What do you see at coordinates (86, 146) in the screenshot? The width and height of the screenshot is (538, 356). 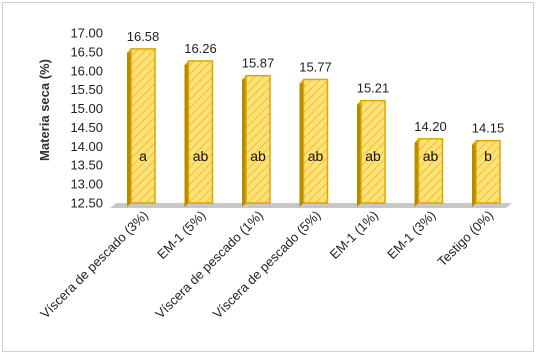 I see `y-tick-label: 14.00` at bounding box center [86, 146].